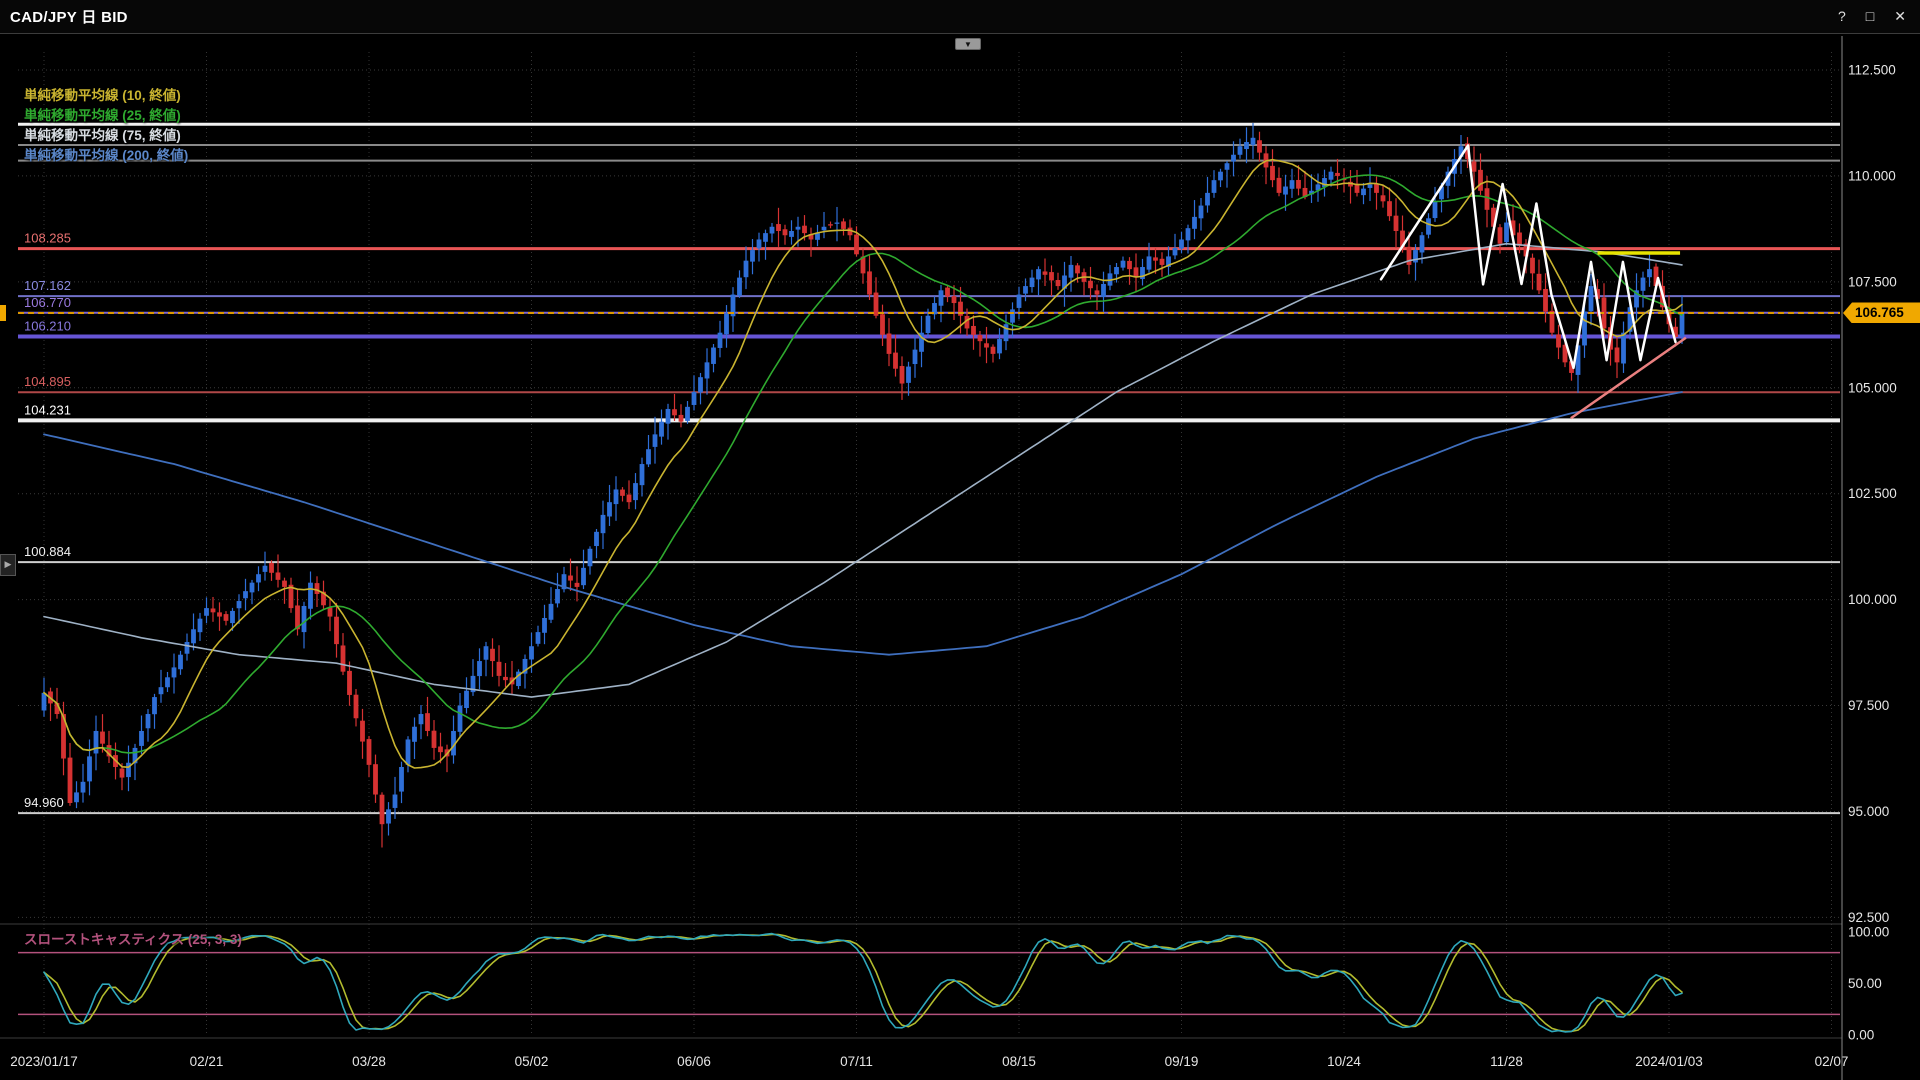 Image resolution: width=1920 pixels, height=1080 pixels. I want to click on legend-item-ma25: 単純移動平均線 (25, 終値), so click(102, 115).